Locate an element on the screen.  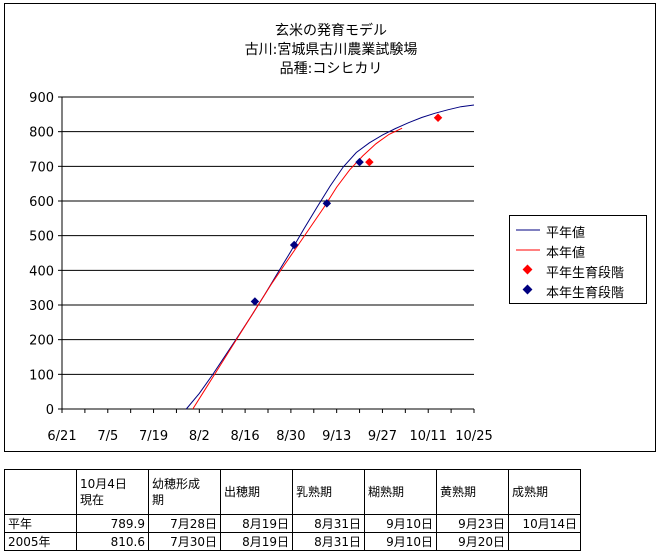
legend-key-normal-line is located at coordinates (528, 230).